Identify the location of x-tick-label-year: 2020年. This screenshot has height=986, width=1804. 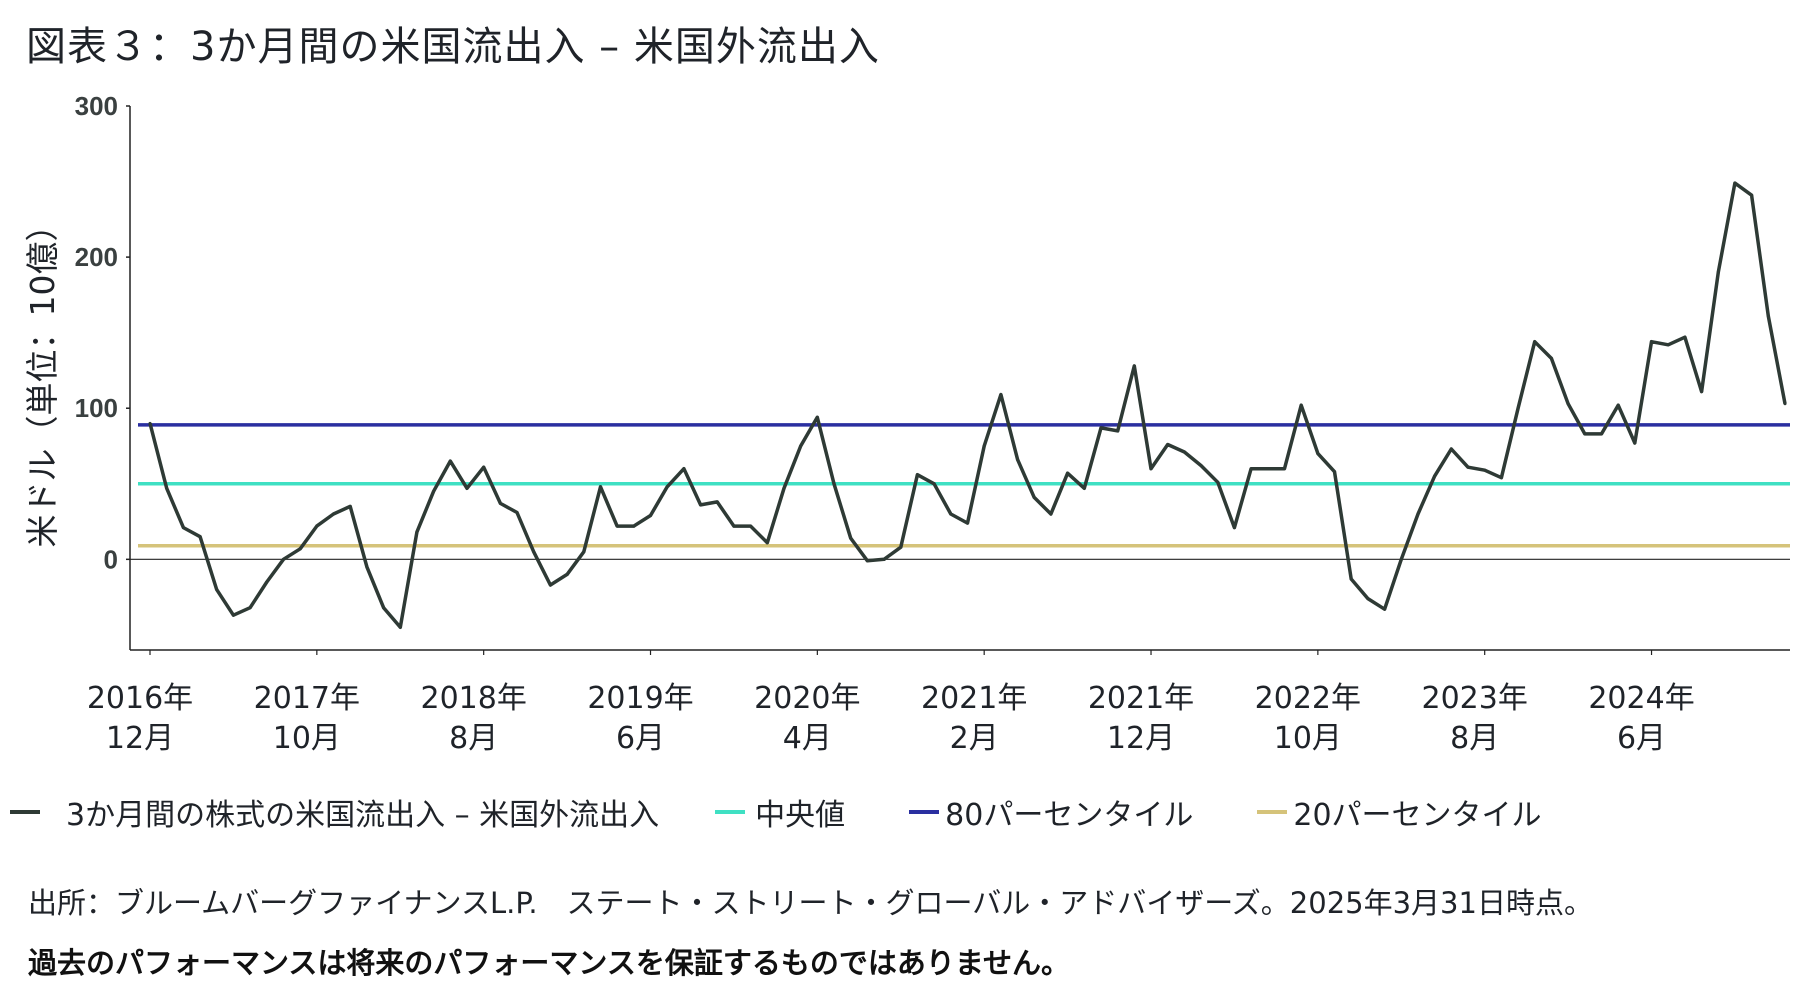
(807, 698).